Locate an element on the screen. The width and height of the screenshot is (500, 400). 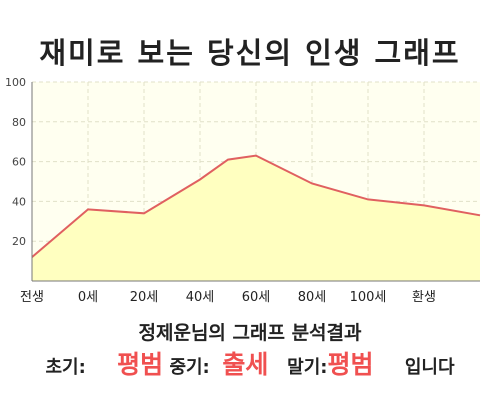
middle-label: 중기: is located at coordinates (189, 367).